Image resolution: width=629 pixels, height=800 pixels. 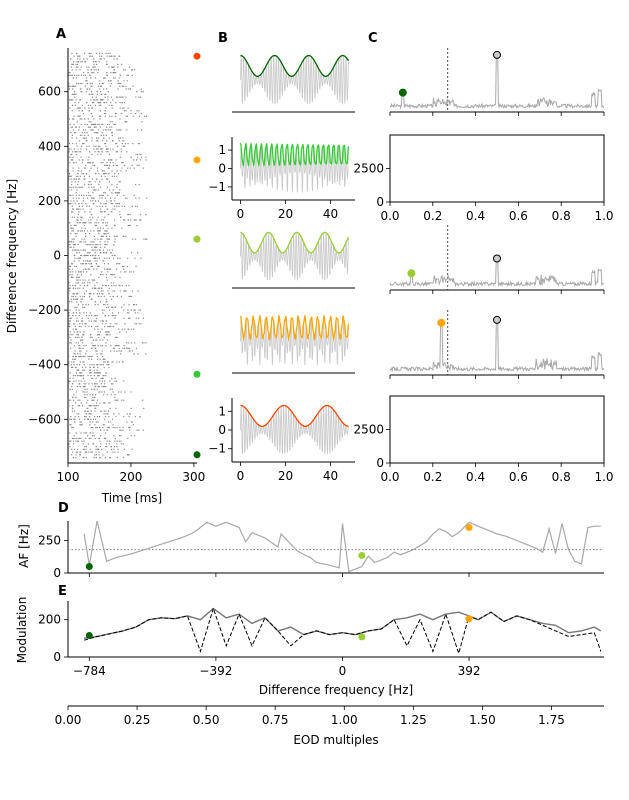 I want to click on panel-c-xtick-label: 0.2, so click(x=432, y=216).